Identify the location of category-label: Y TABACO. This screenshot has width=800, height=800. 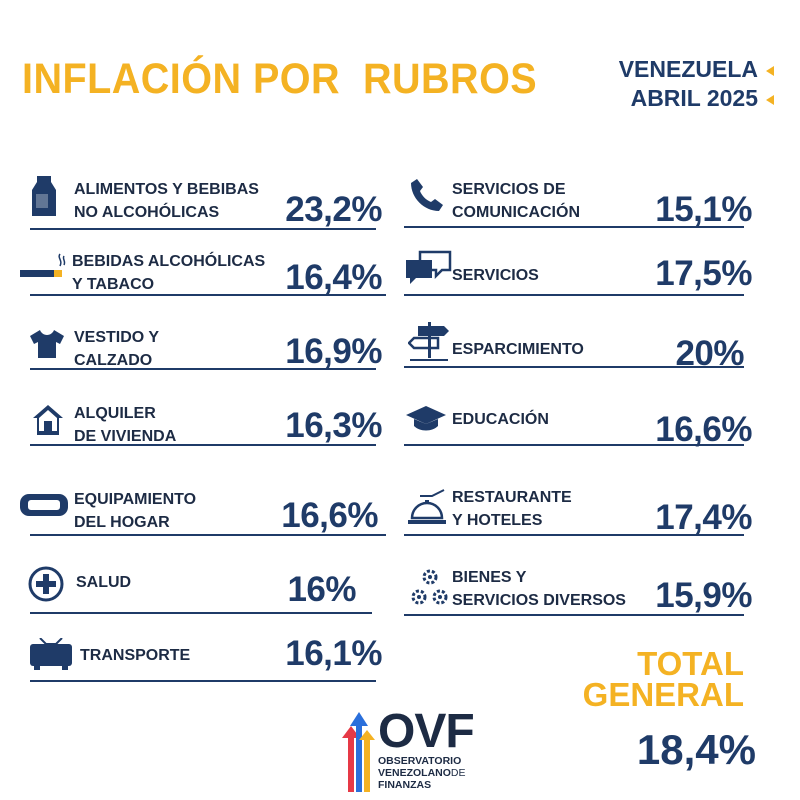
(113, 284).